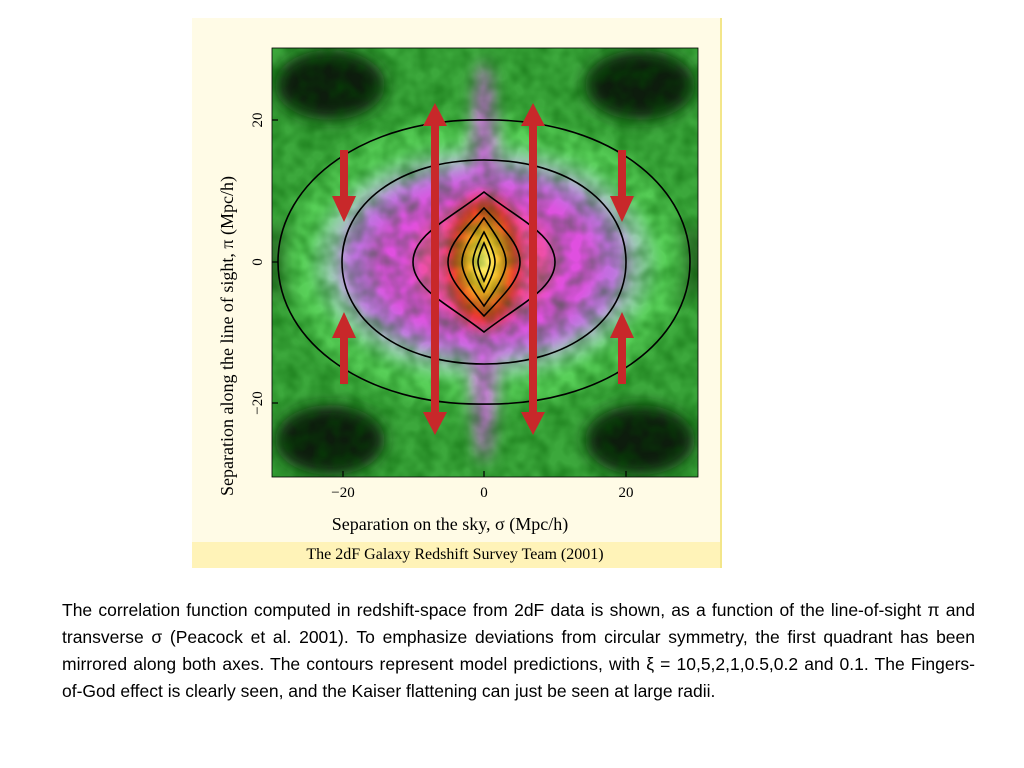  I want to click on x-tick-label: −20, so click(342, 493).